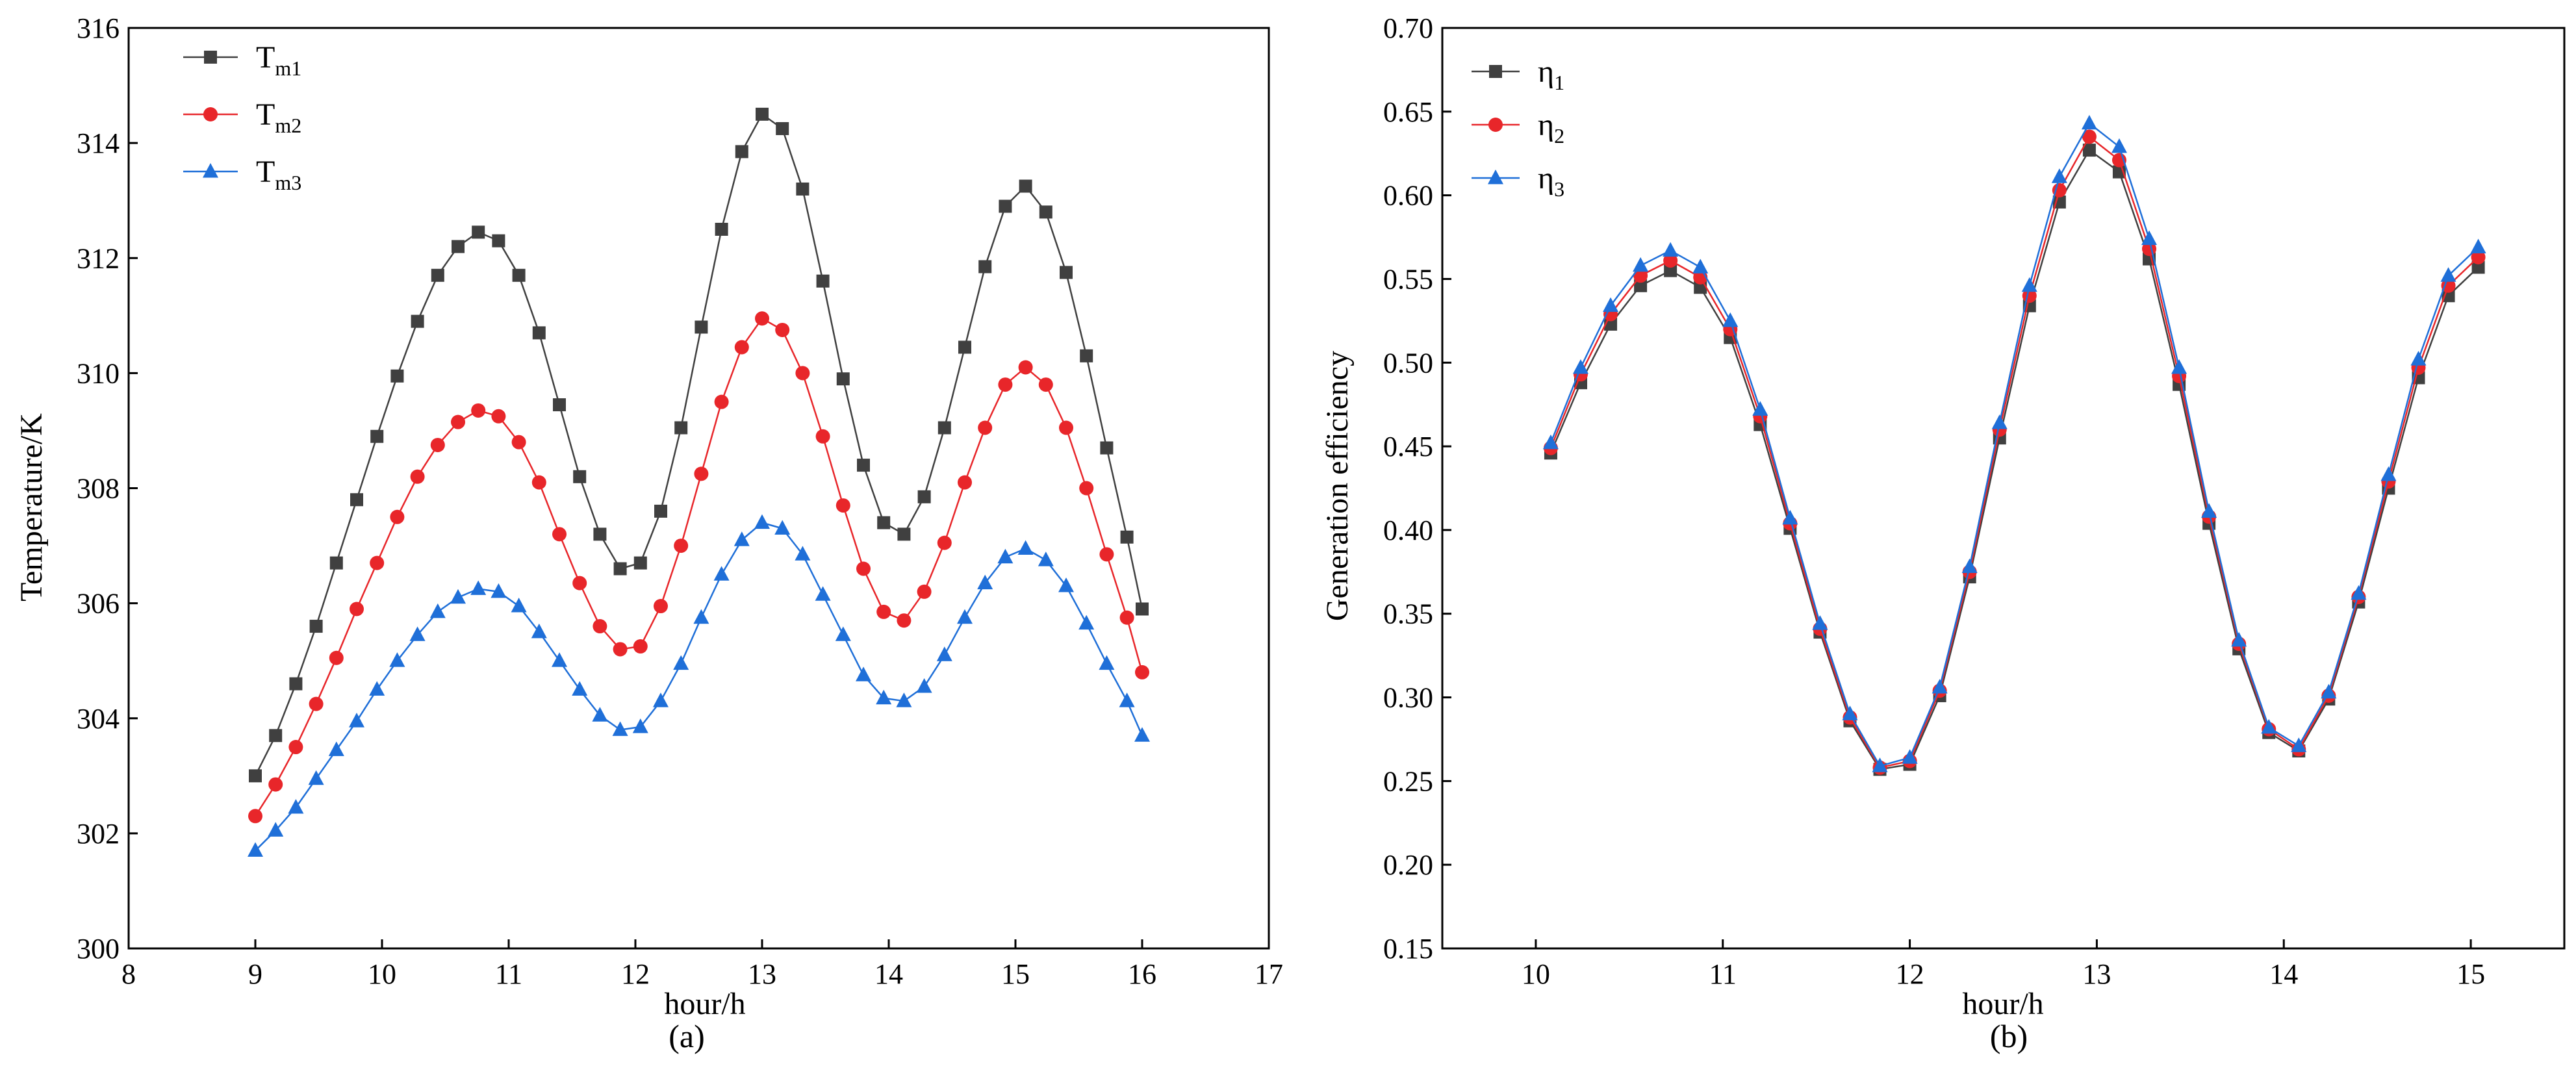  I want to click on panel-a-y-tick-label: 304, so click(98, 719).